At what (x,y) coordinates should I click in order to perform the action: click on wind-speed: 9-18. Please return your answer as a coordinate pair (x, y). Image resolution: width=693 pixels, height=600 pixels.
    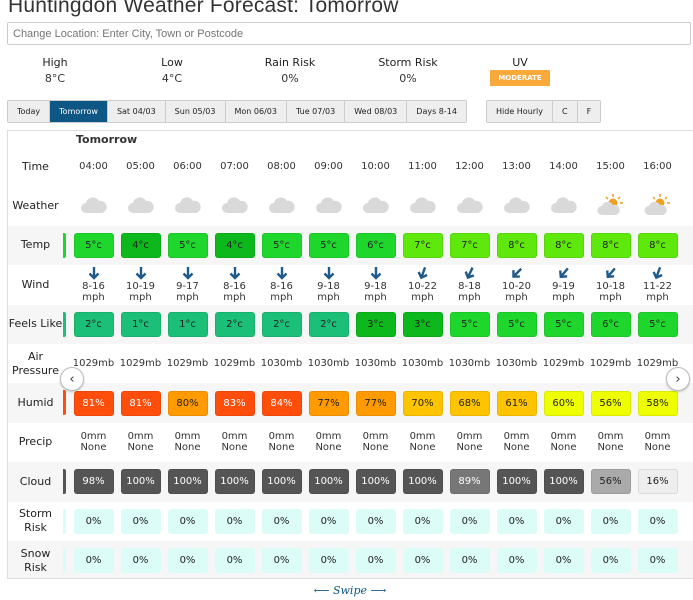
    Looking at the image, I should click on (375, 287).